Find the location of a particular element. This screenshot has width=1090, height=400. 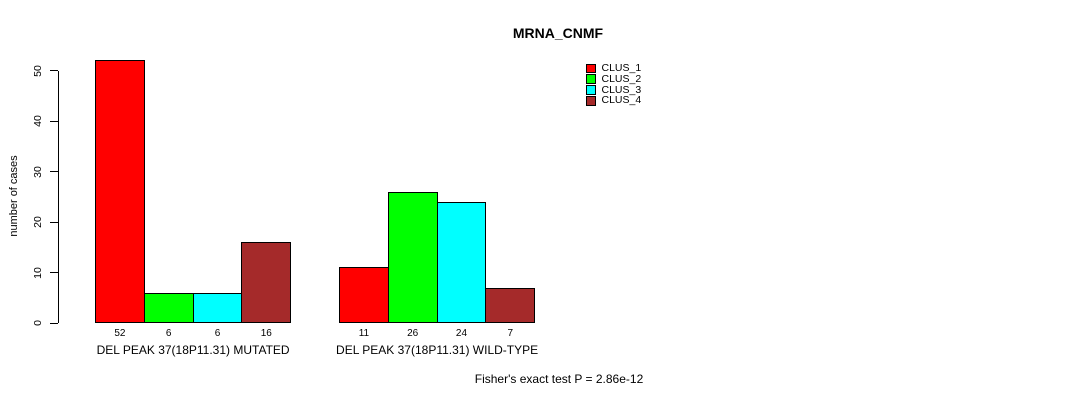

y-axis-tick-label: 10 is located at coordinates (38, 272).